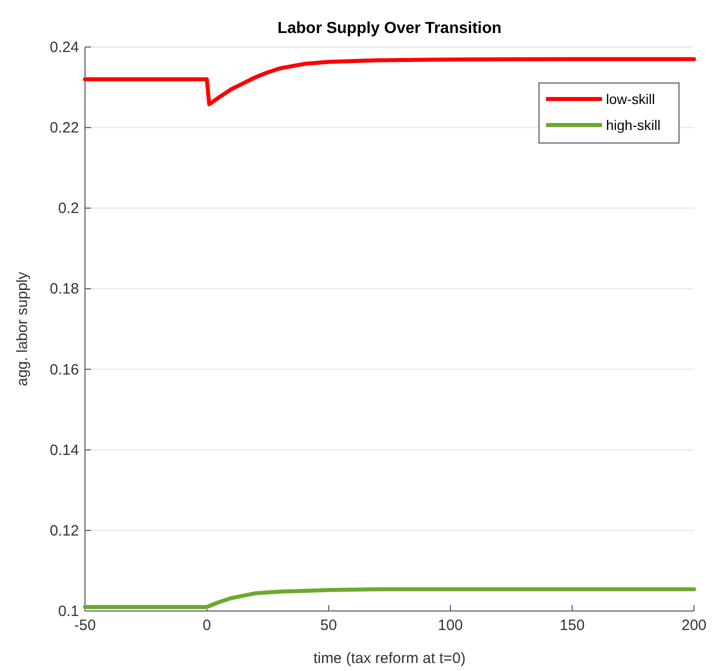  What do you see at coordinates (694, 625) in the screenshot?
I see `x-tick-label: 200` at bounding box center [694, 625].